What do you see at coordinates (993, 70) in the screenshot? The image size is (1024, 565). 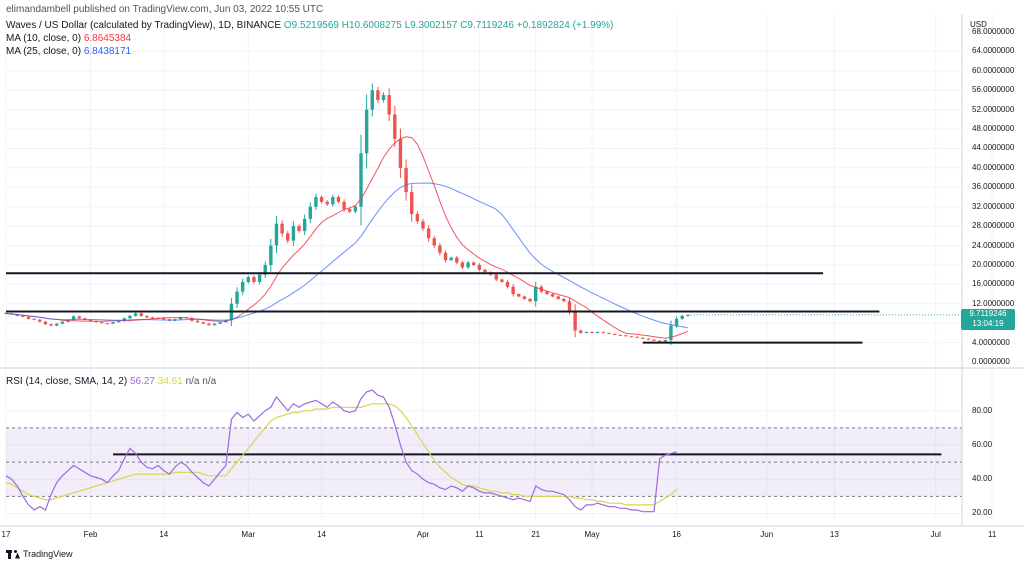 I see `price-tick-label: 60.0000000` at bounding box center [993, 70].